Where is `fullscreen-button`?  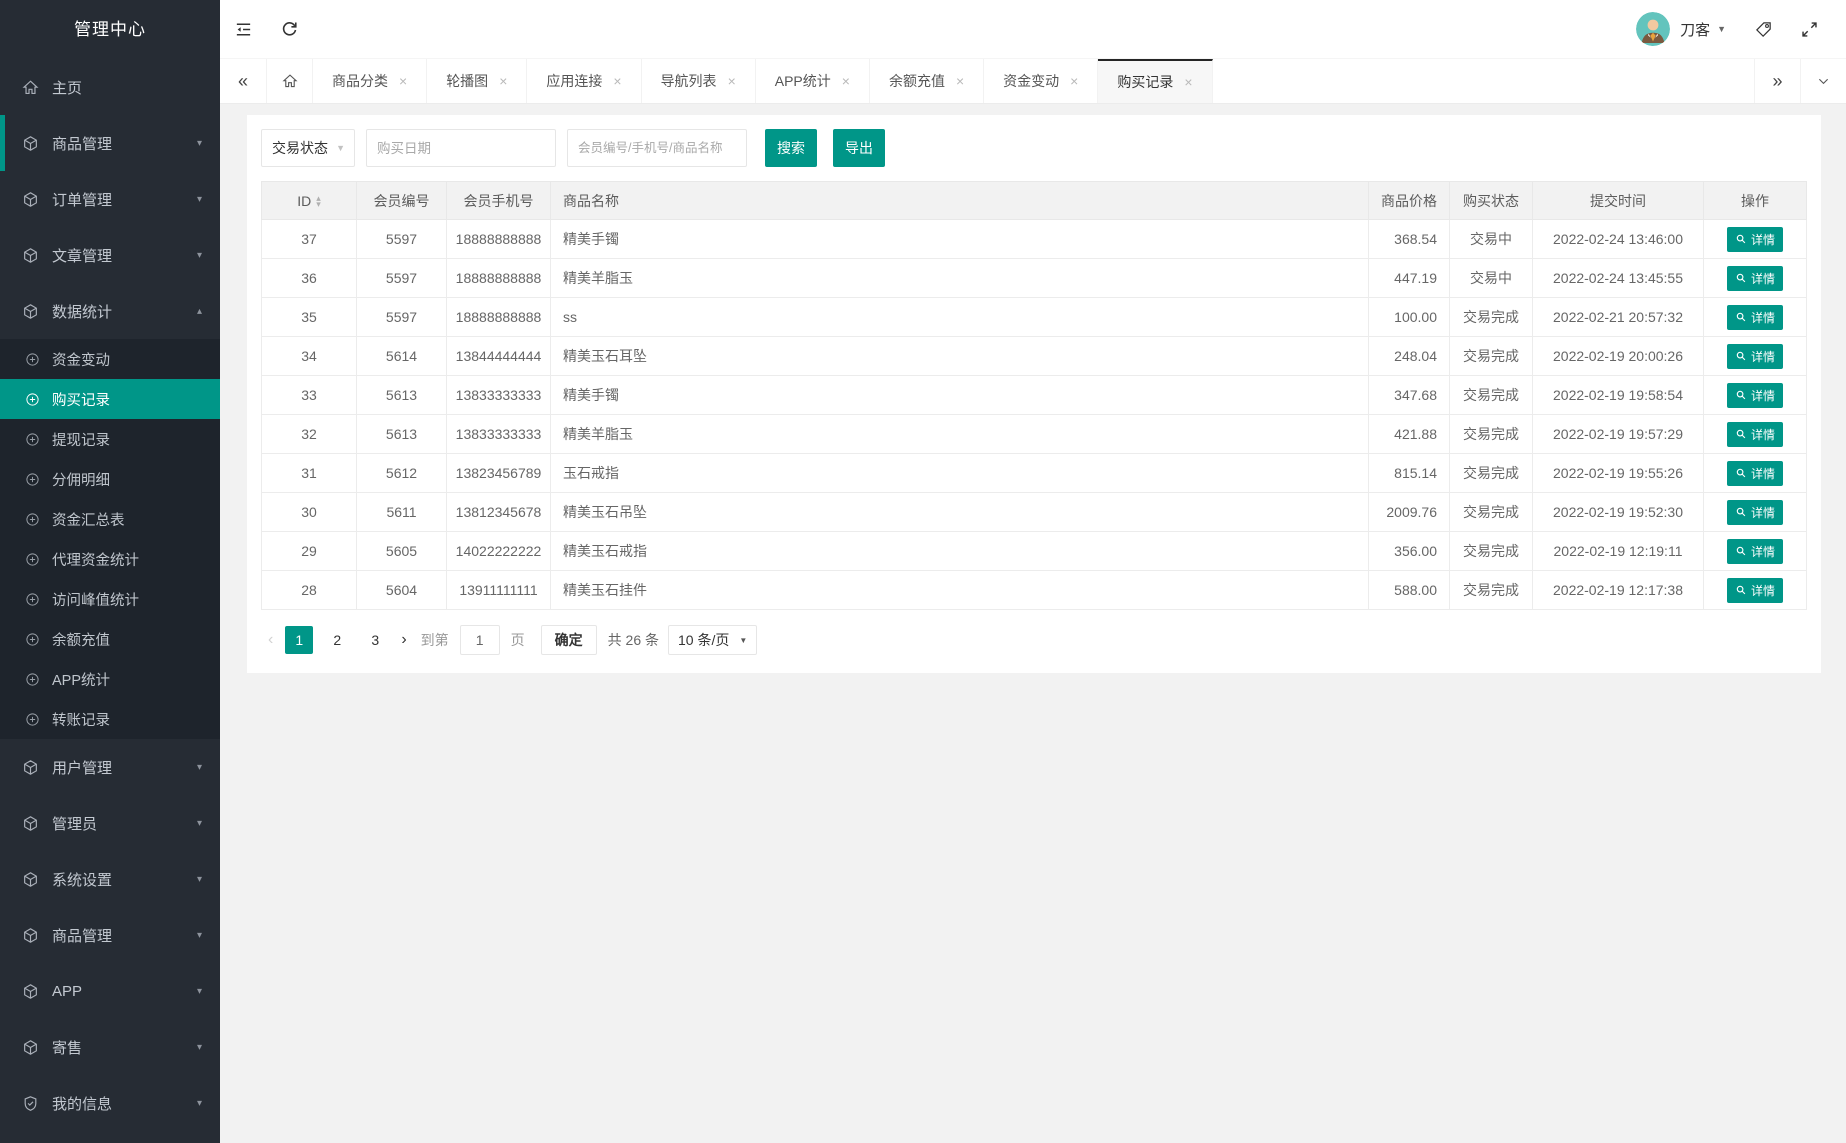
fullscreen-button is located at coordinates (1809, 29).